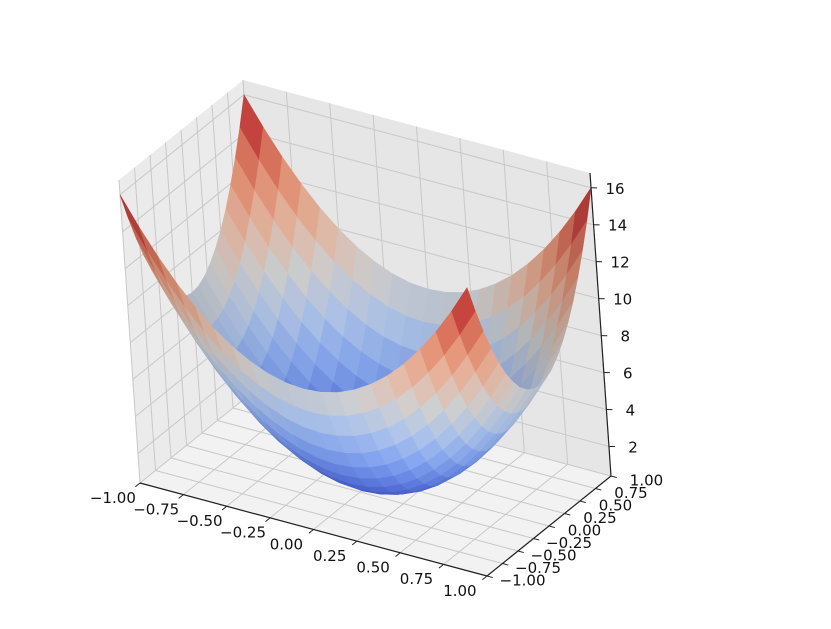  Describe the element at coordinates (200, 521) in the screenshot. I see `x-tick-label: −0.50` at that location.